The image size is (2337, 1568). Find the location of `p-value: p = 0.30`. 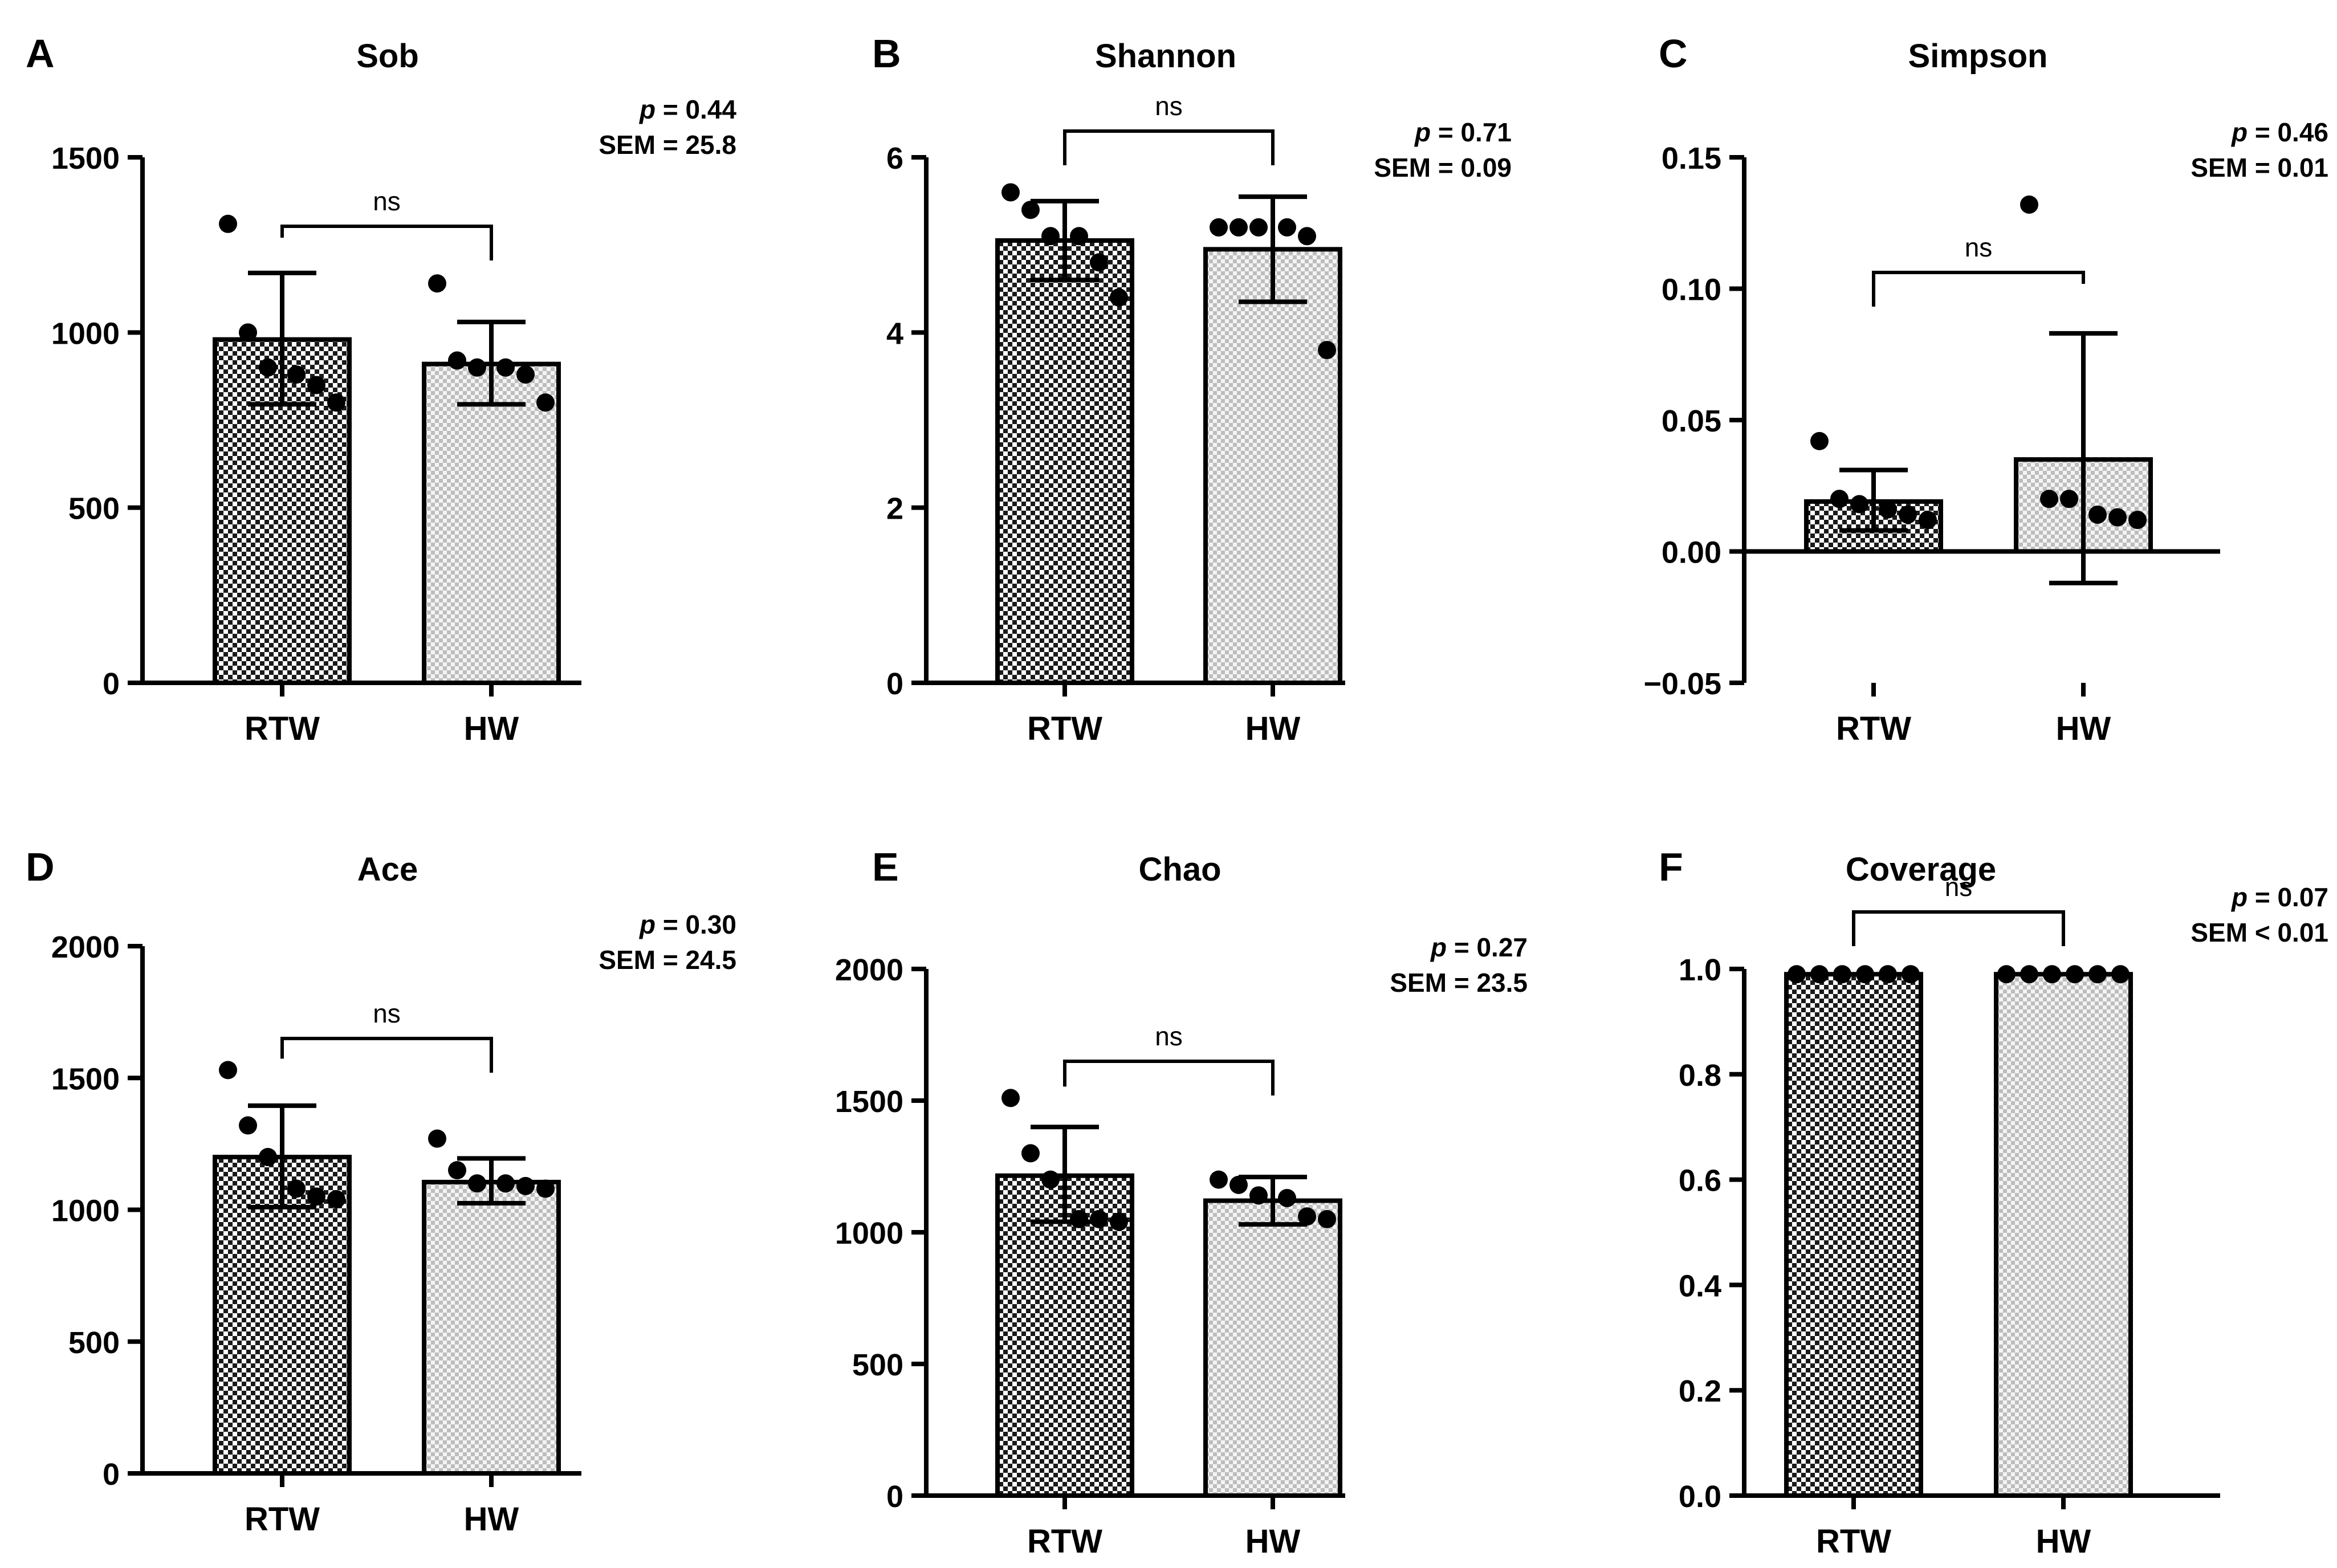

p-value: p = 0.30 is located at coordinates (687, 925).